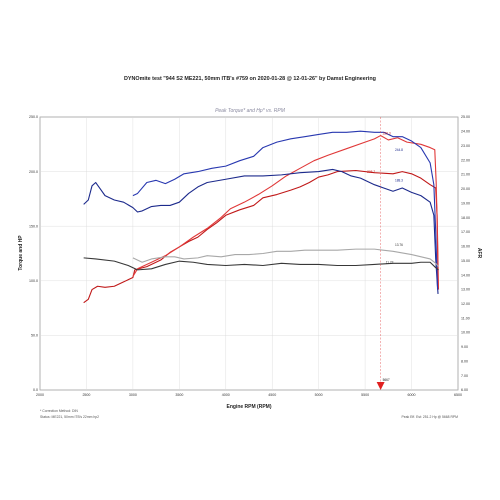  Describe the element at coordinates (261, 264) in the screenshot. I see `series-line-afr_dark` at that location.